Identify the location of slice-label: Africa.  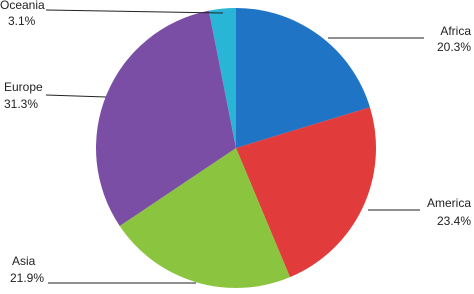
(455, 31).